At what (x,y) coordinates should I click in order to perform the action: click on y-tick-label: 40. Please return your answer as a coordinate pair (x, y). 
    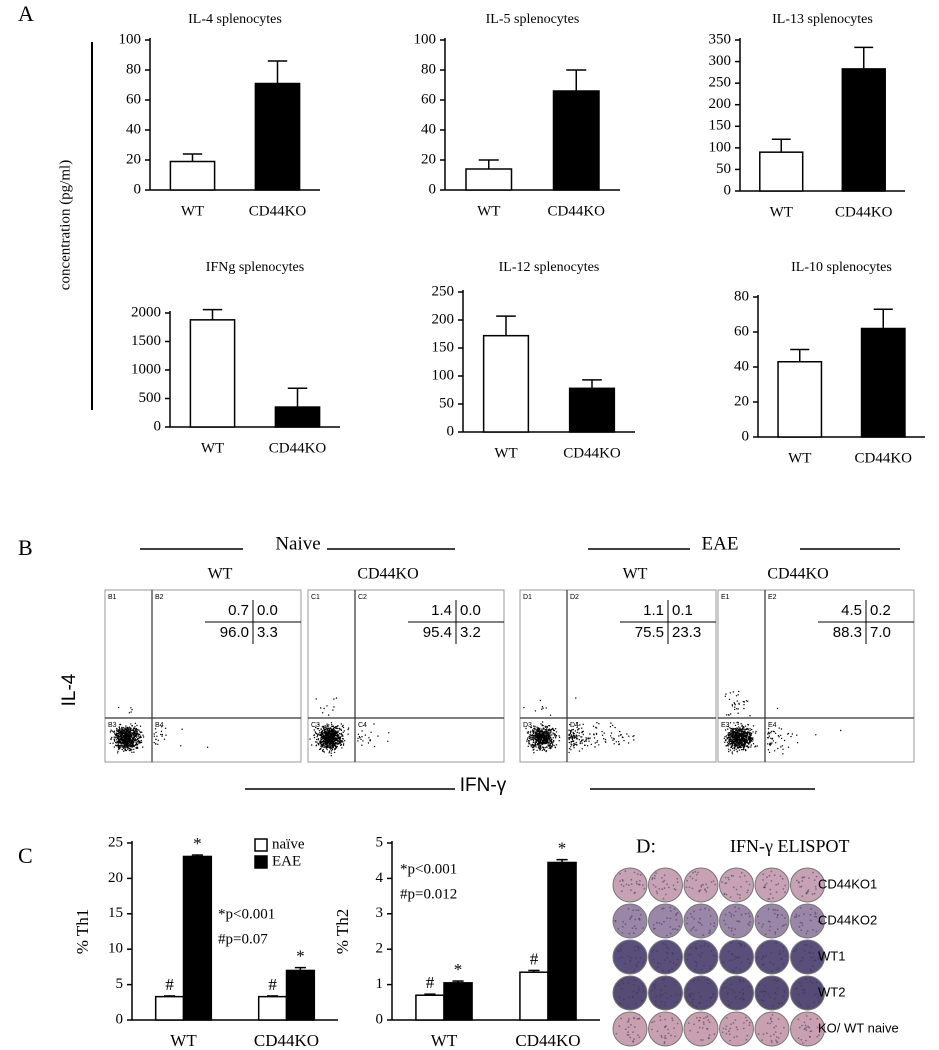
    Looking at the image, I should click on (741, 366).